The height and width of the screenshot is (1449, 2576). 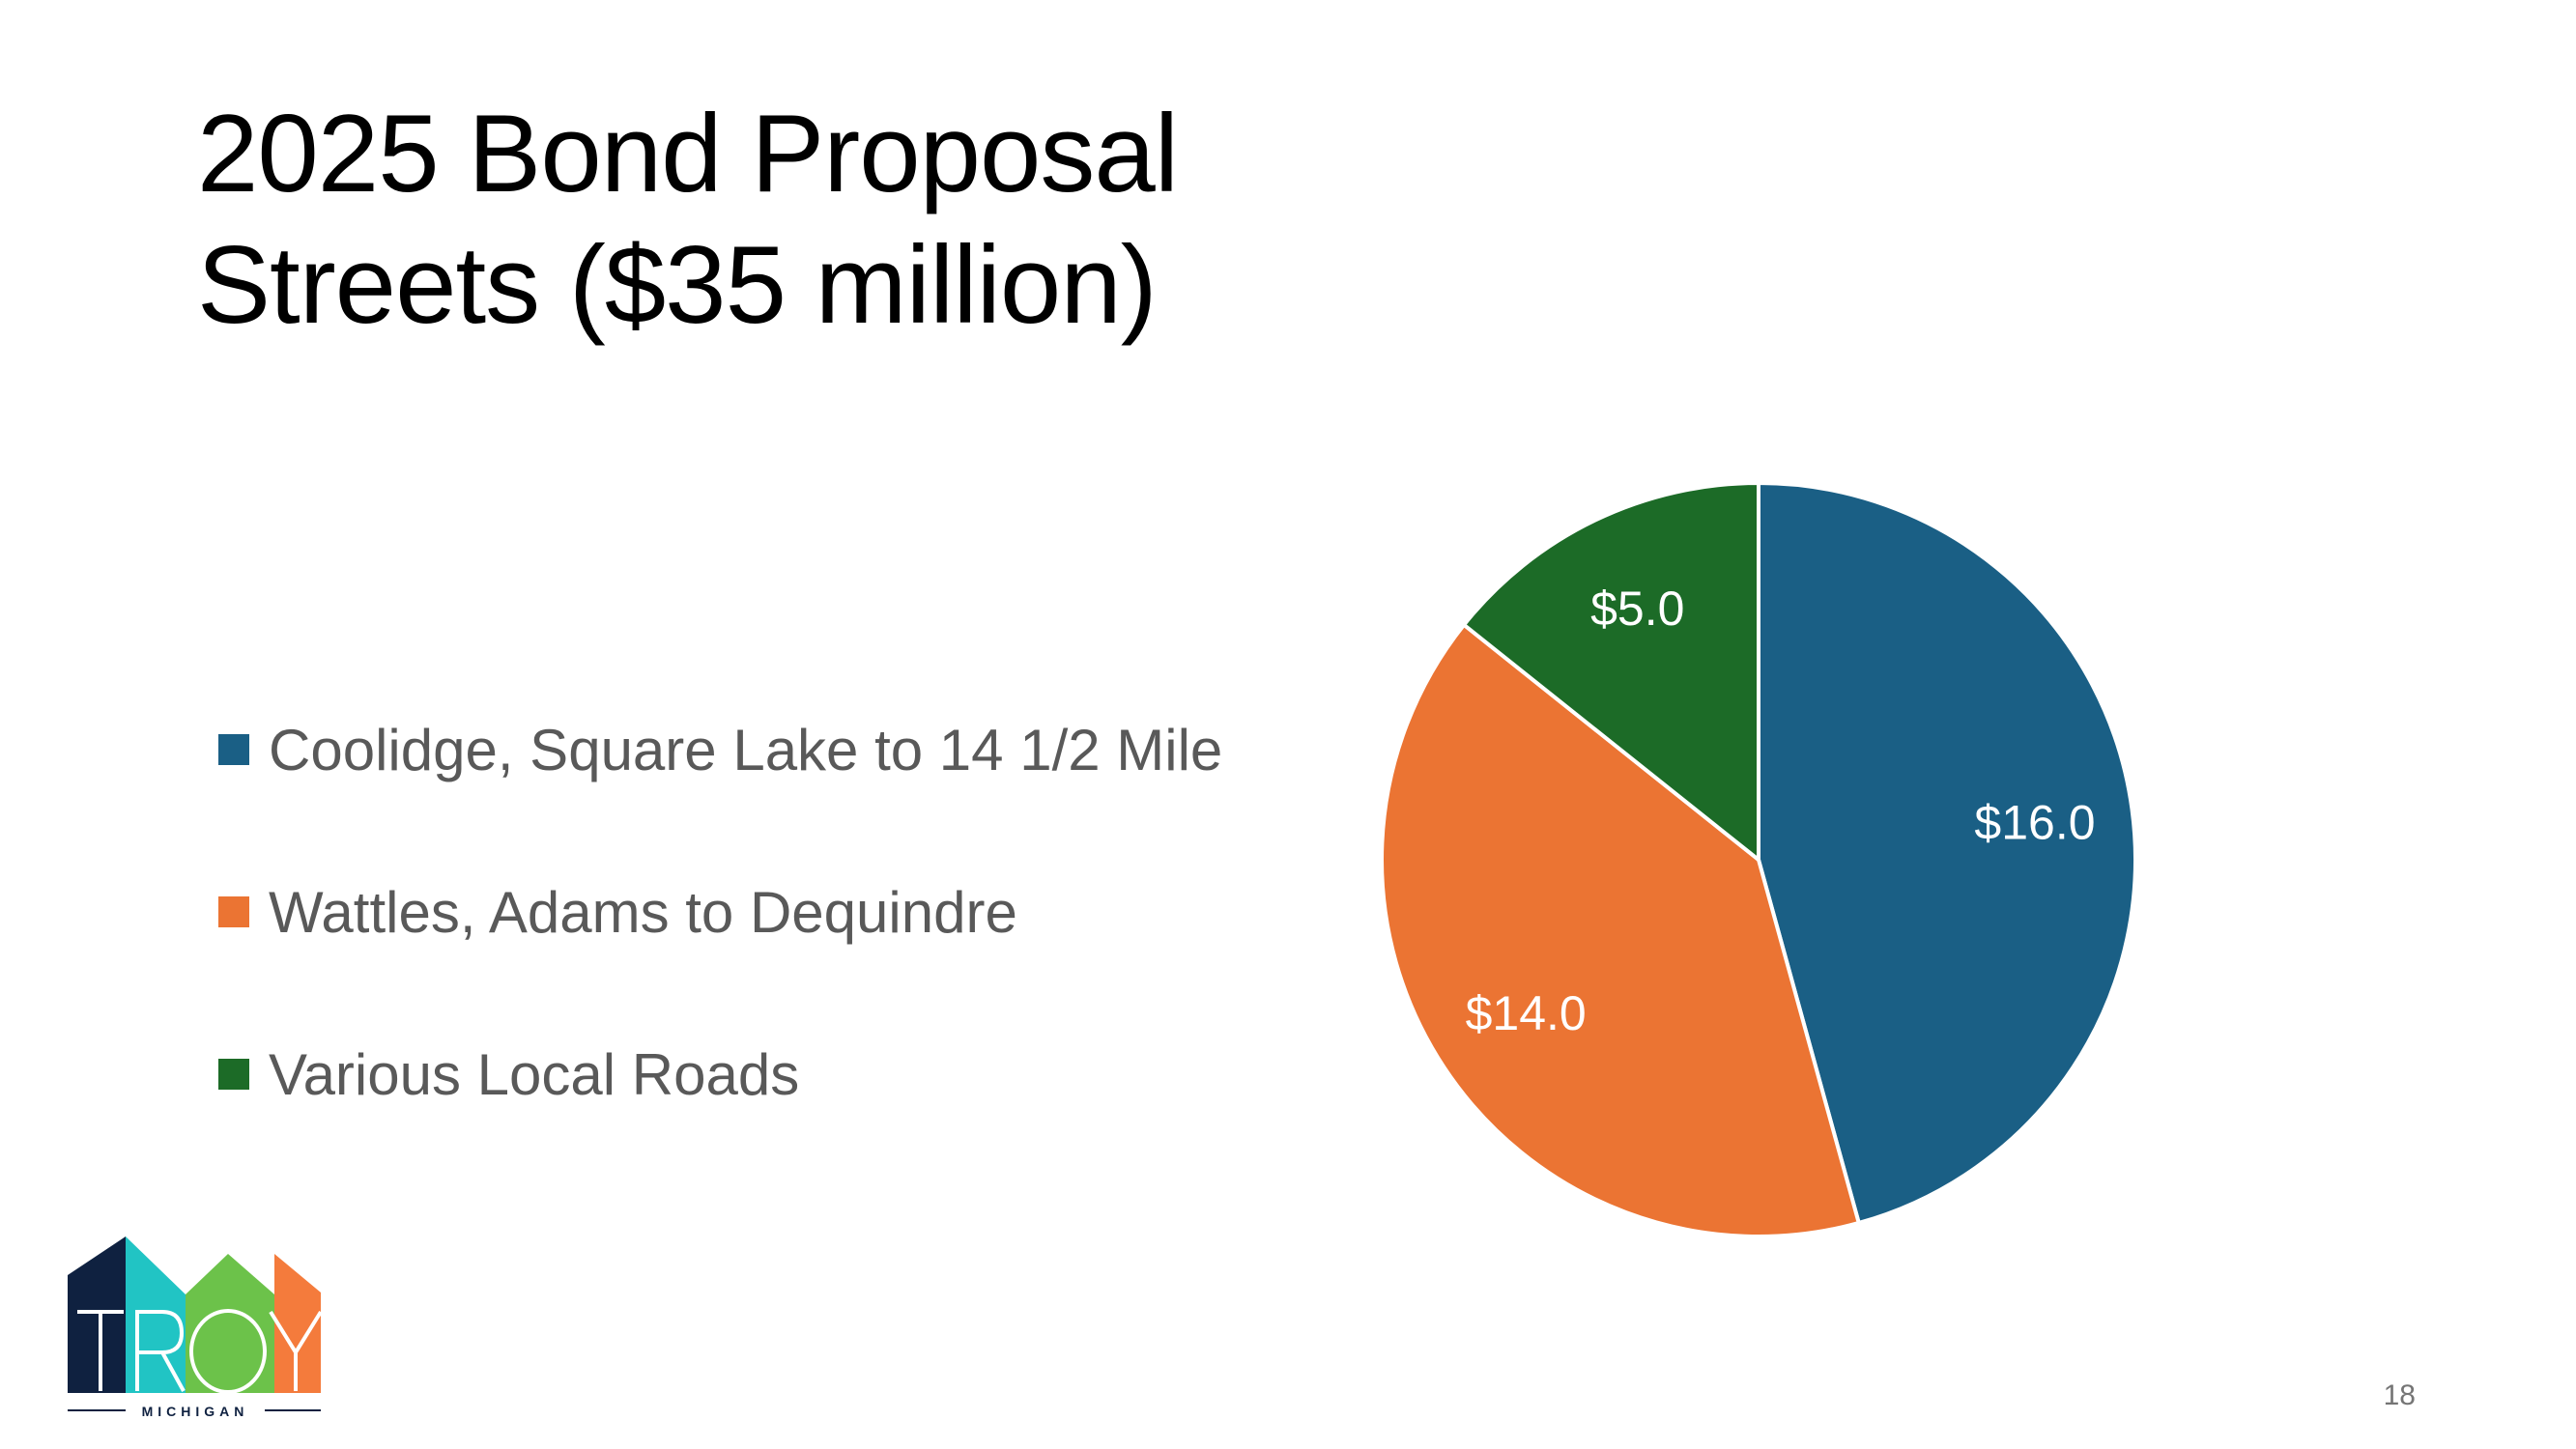 I want to click on slide-title: 2025 Bond Proposal Streets ($35 million), so click(x=825, y=220).